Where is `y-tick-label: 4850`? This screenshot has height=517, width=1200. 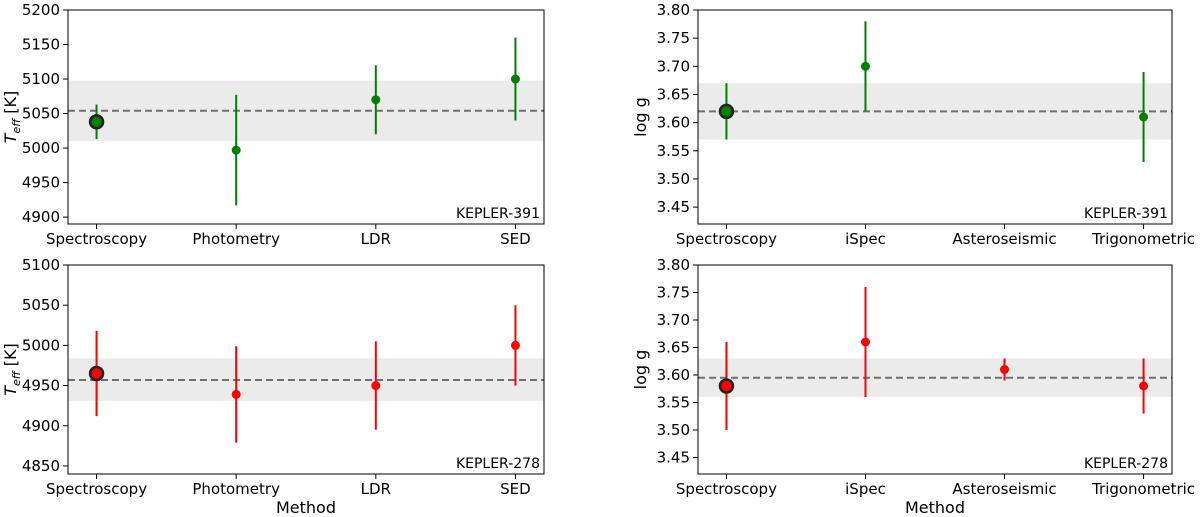
y-tick-label: 4850 is located at coordinates (41, 466).